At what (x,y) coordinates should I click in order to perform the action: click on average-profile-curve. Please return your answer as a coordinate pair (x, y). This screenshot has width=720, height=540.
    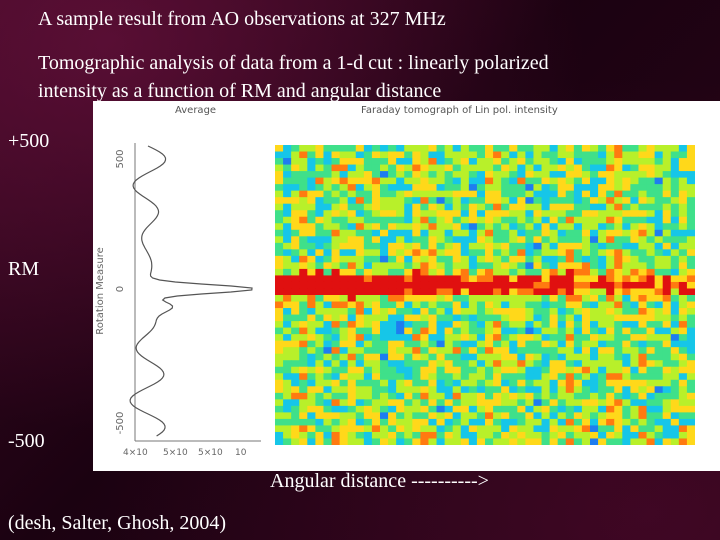
    Looking at the image, I should click on (191, 291).